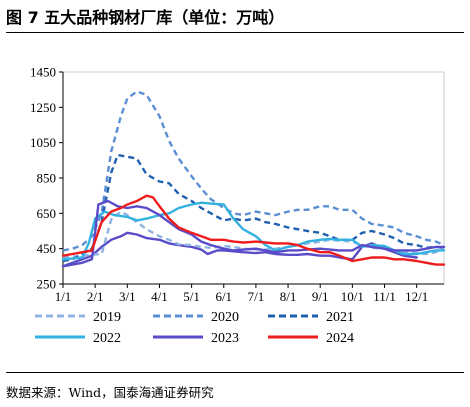 The image size is (470, 407). Describe the element at coordinates (47, 248) in the screenshot. I see `y-tick-label: 450` at that location.